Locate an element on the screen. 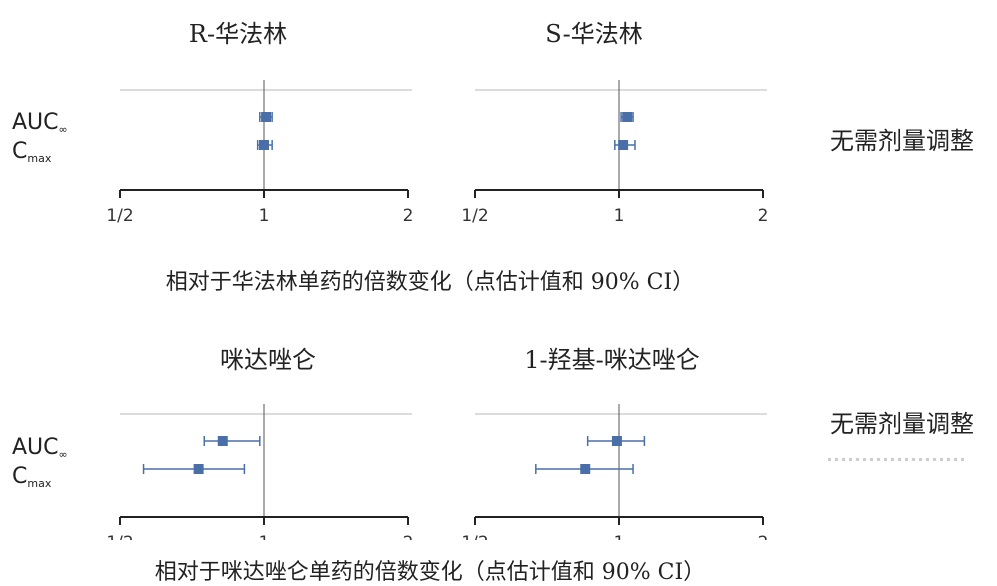 Image resolution: width=997 pixels, height=586 pixels. forest-plot-s-warfarin: 1/2 1 2 is located at coordinates (615, 153).